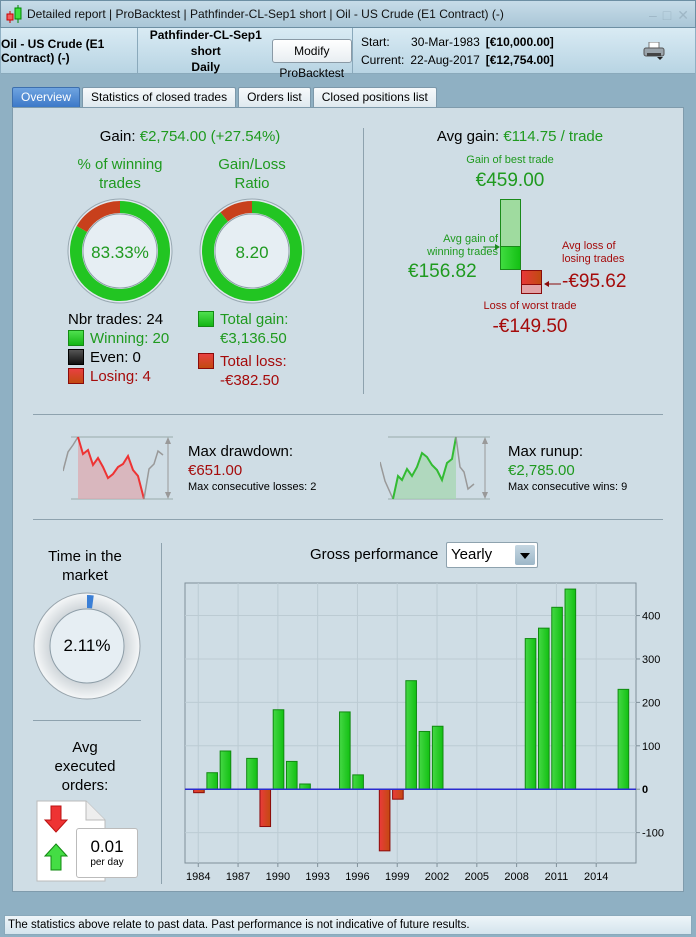 The width and height of the screenshot is (696, 937). I want to click on start-value: [€10,000.00], so click(519, 41).